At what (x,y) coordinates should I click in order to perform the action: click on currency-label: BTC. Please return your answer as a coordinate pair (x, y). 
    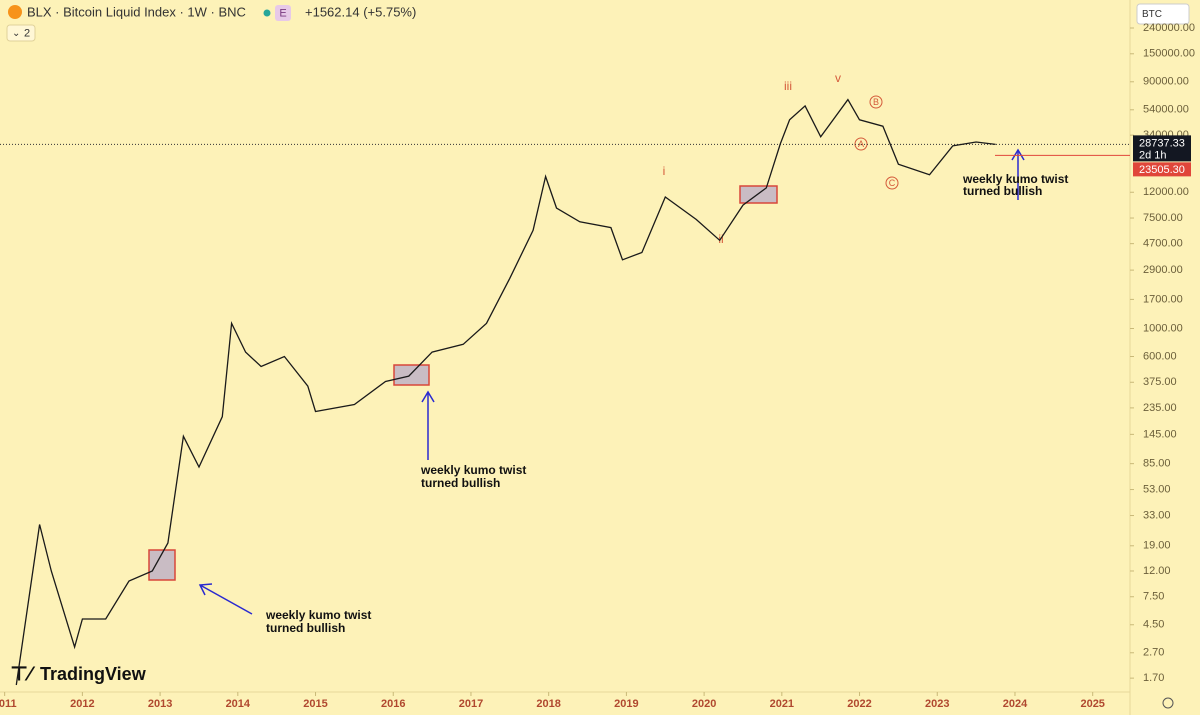
    Looking at the image, I should click on (1152, 14).